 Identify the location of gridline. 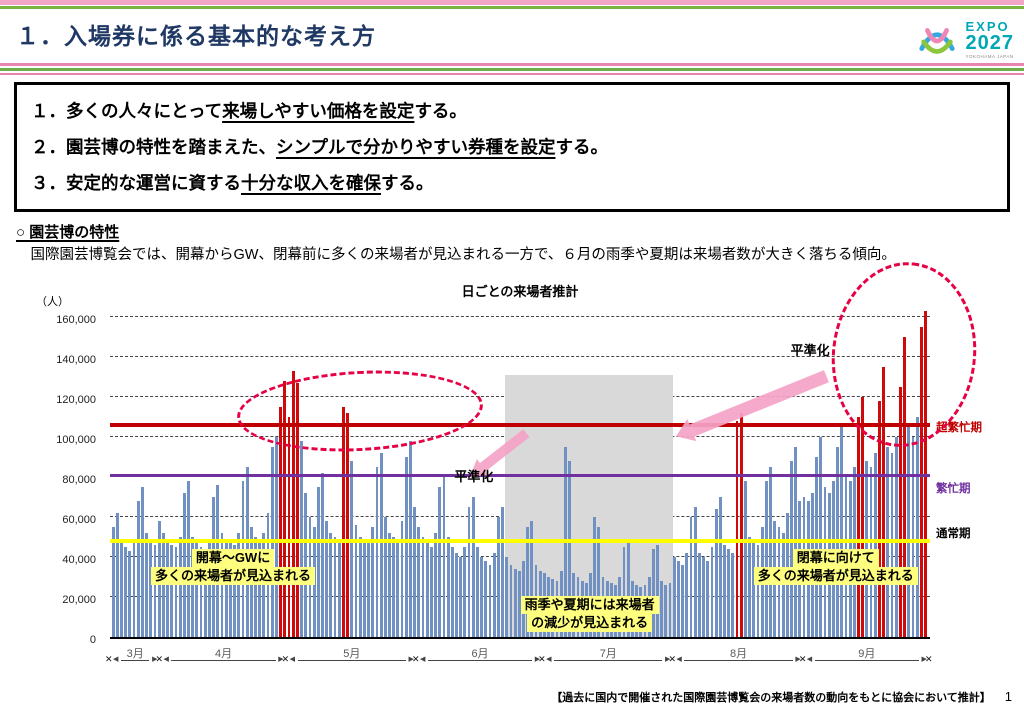
(520, 356).